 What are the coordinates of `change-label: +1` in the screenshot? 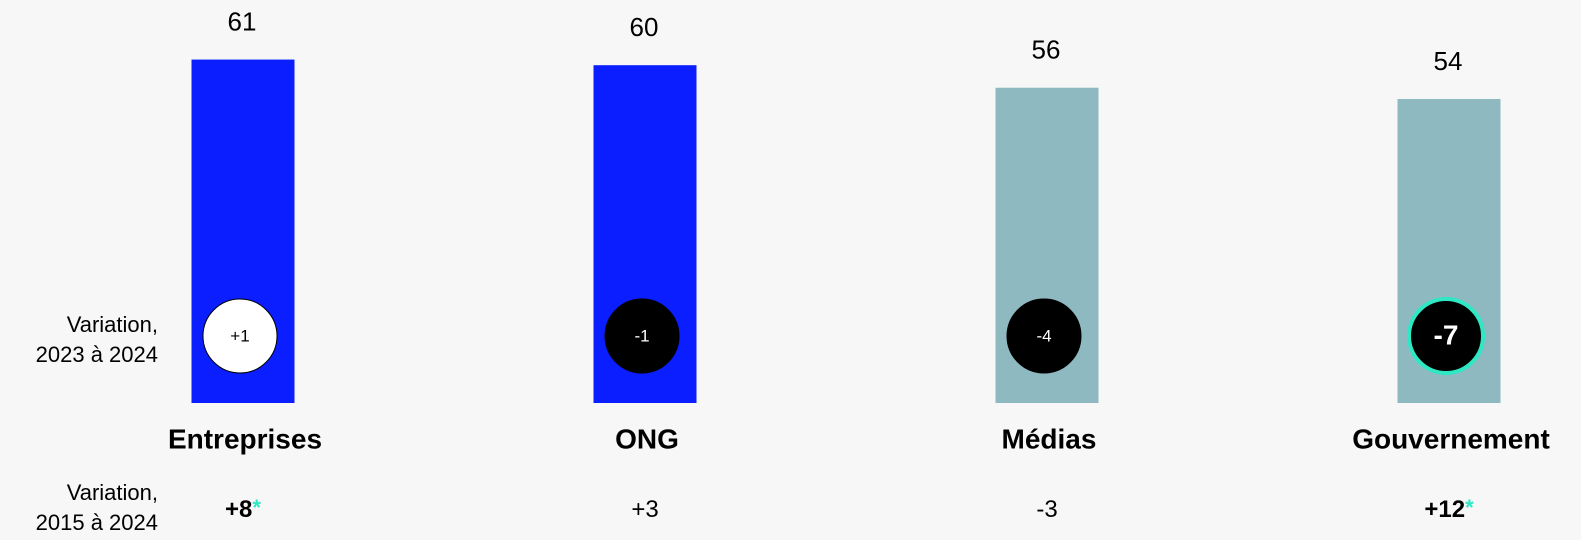 It's located at (239, 335).